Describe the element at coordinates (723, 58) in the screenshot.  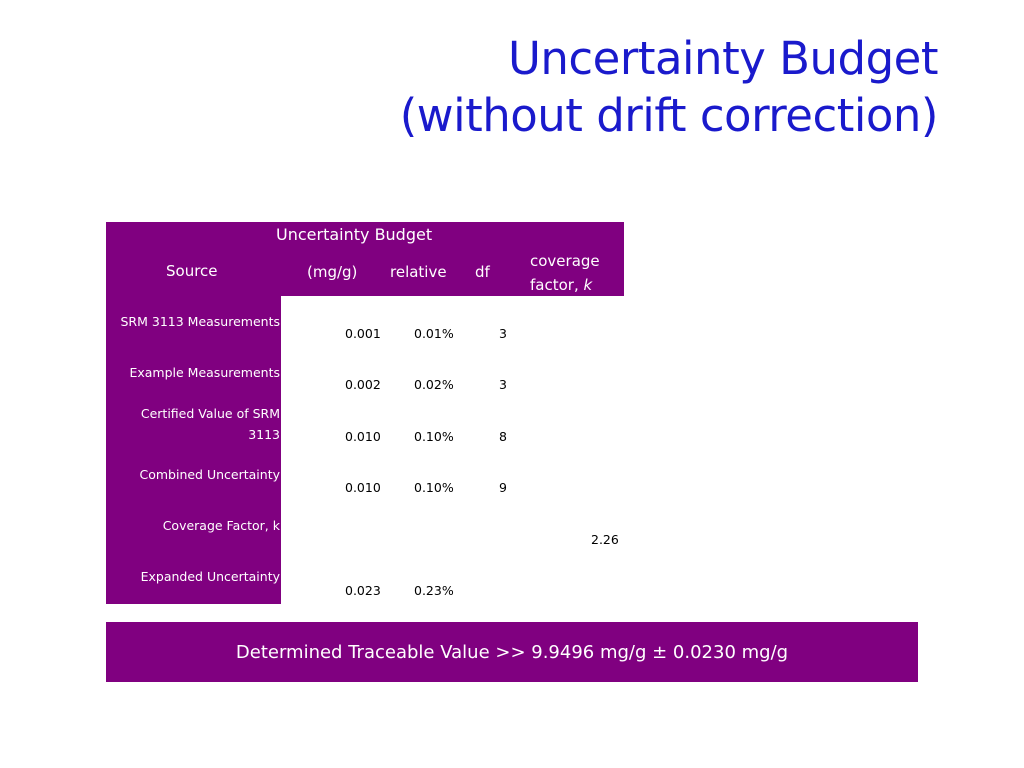
I see `slide-title-line-1: Uncertainty Budget` at that location.